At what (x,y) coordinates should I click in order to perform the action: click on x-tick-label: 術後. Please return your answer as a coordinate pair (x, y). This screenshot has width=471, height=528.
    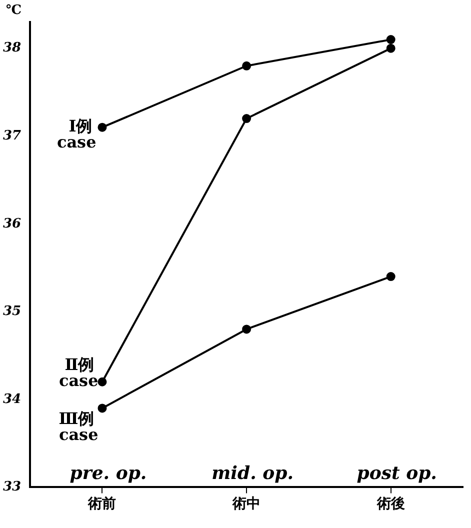
    Looking at the image, I should click on (390, 504).